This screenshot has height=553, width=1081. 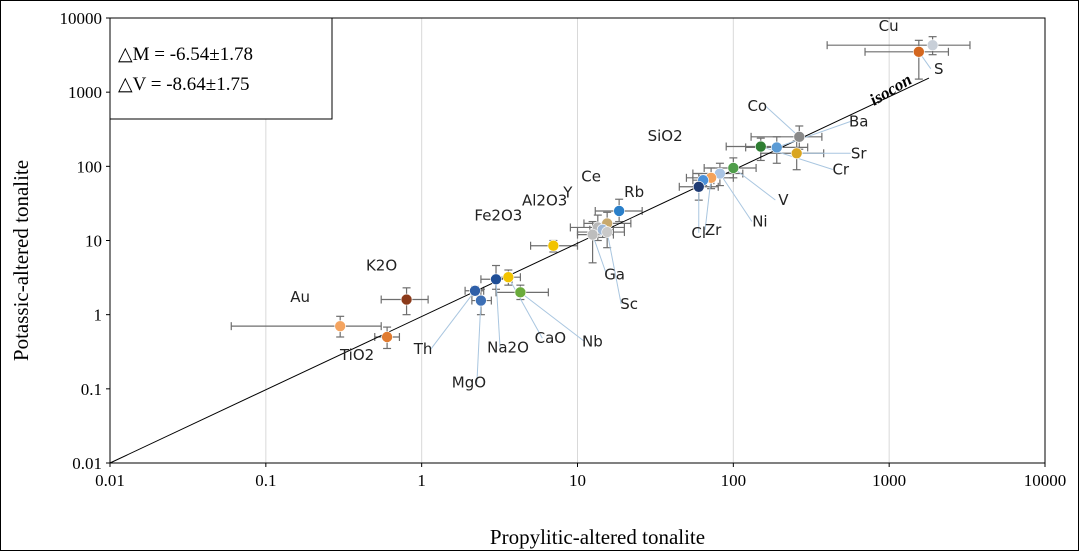 I want to click on isocon-label: isocon, so click(x=890, y=90).